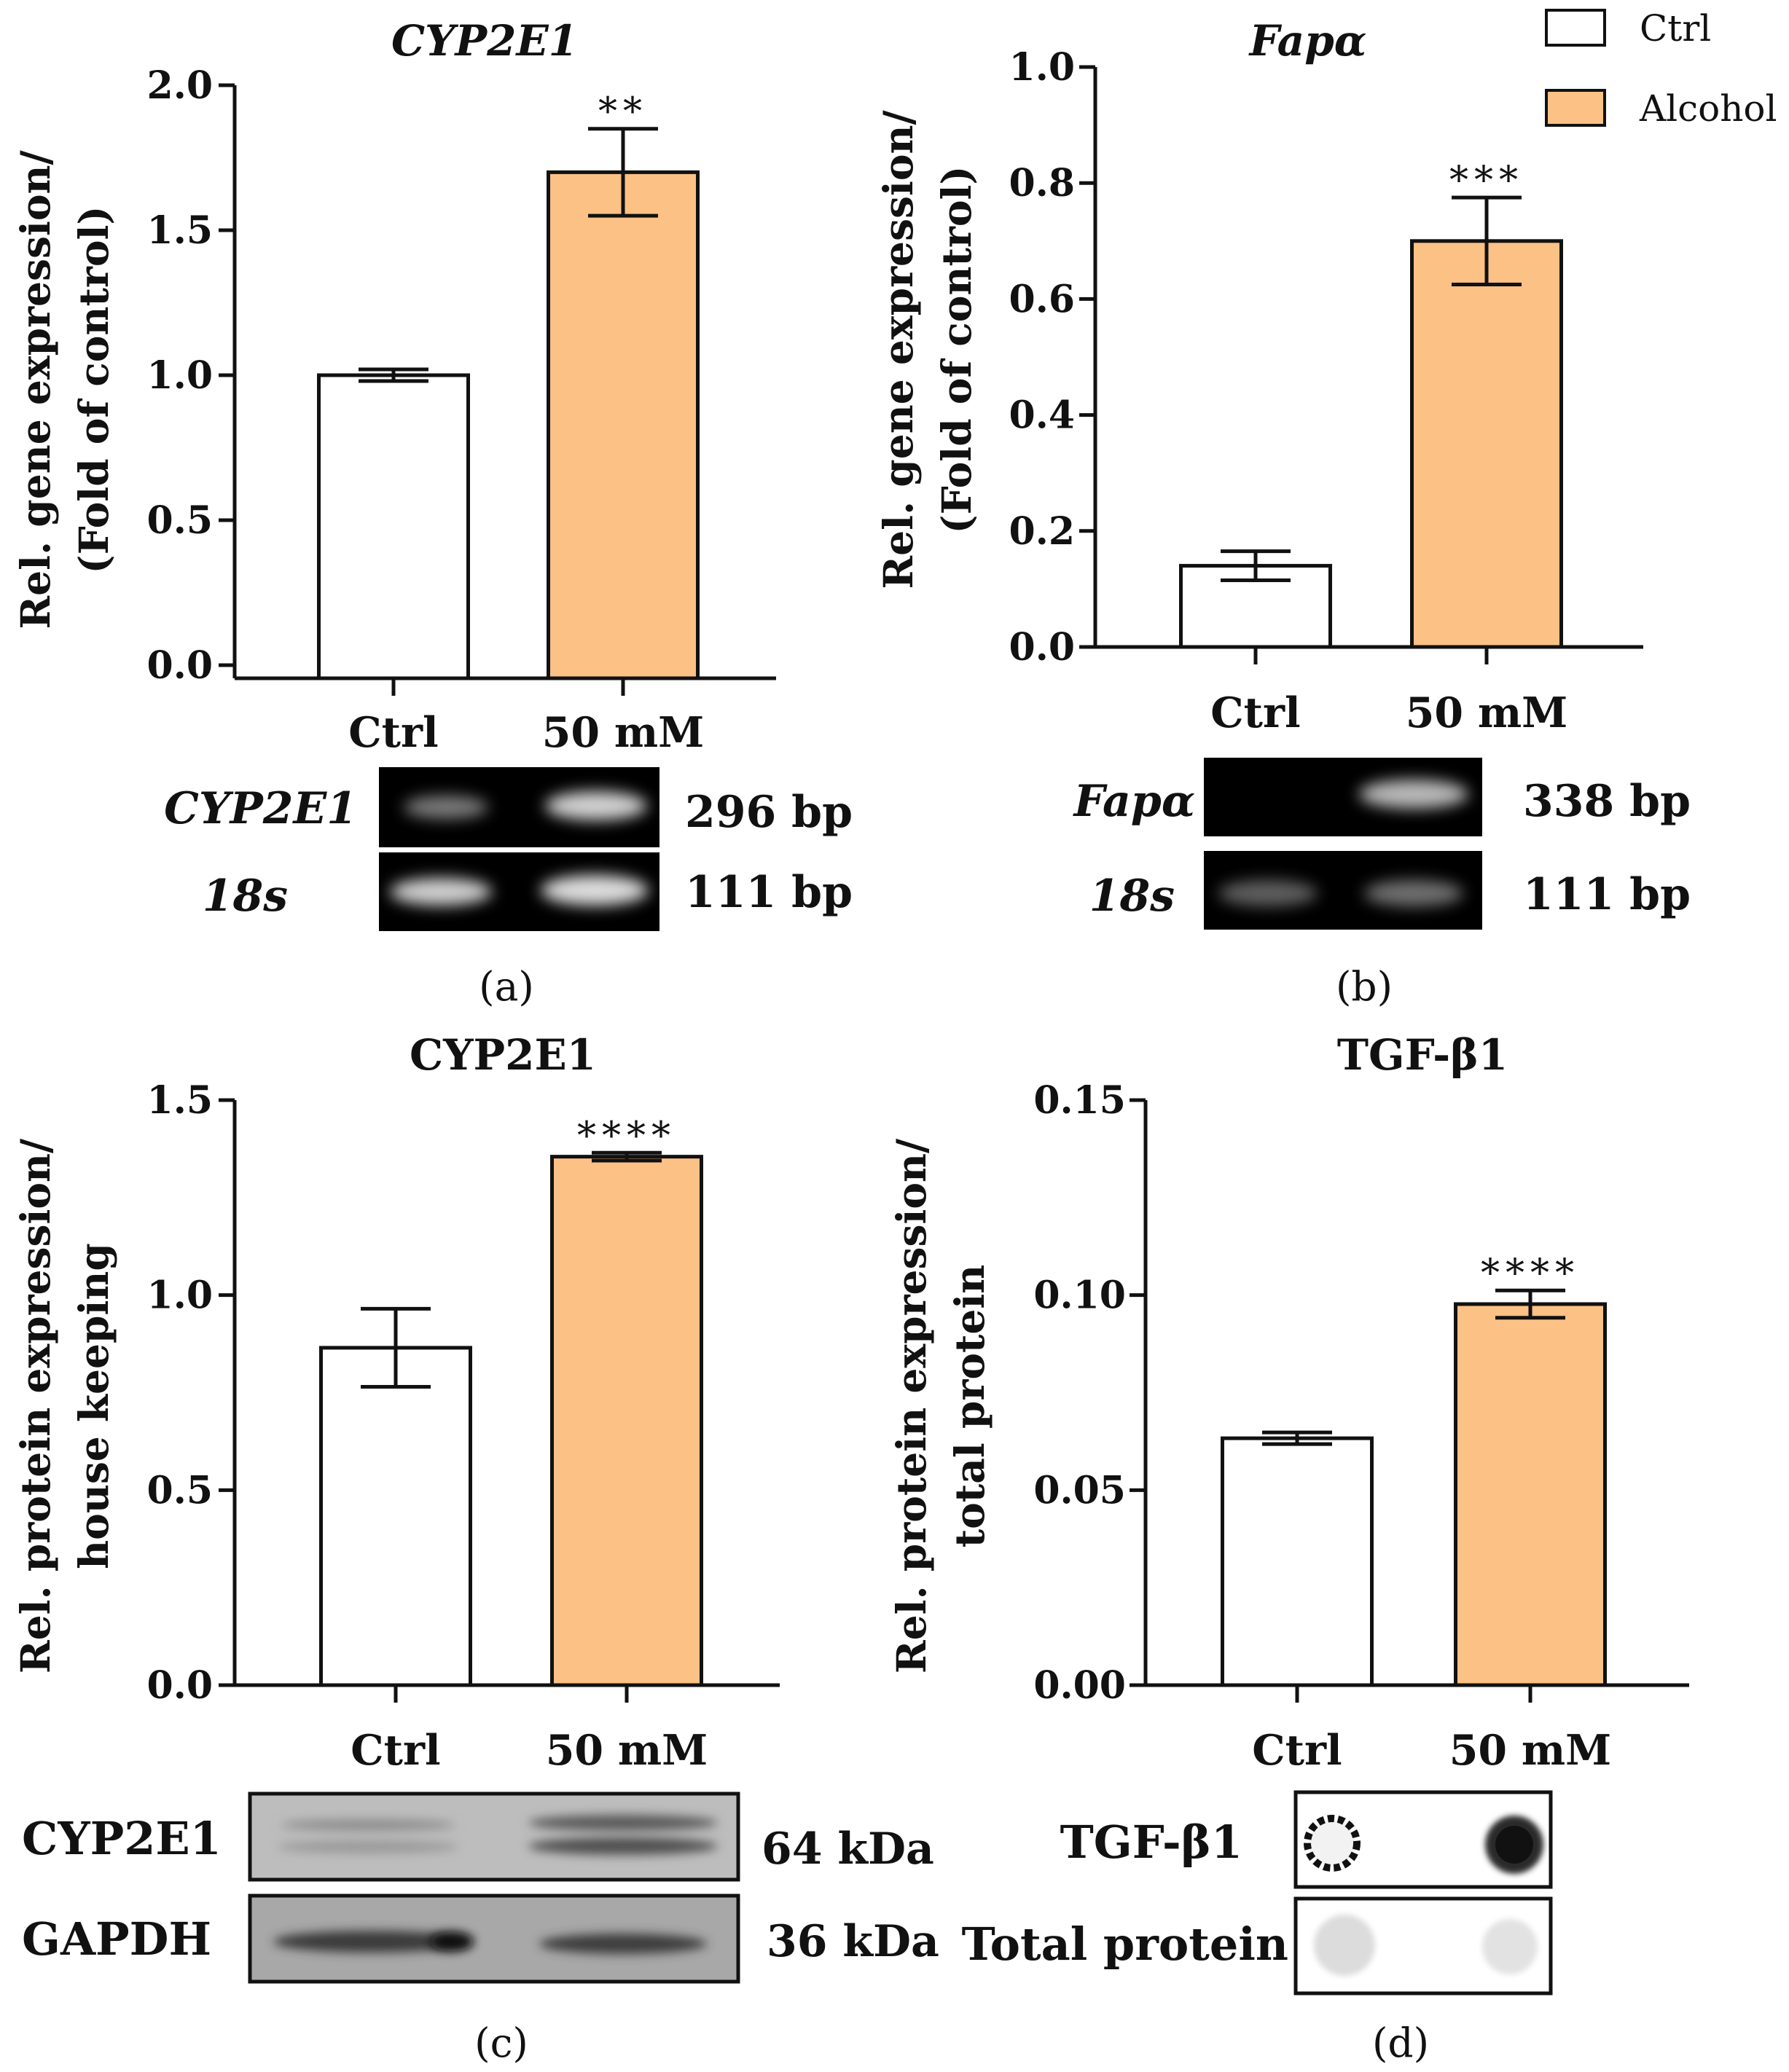 The height and width of the screenshot is (2072, 1789). I want to click on blot-band-alcohol-cyp2e1-lower, so click(623, 1846).